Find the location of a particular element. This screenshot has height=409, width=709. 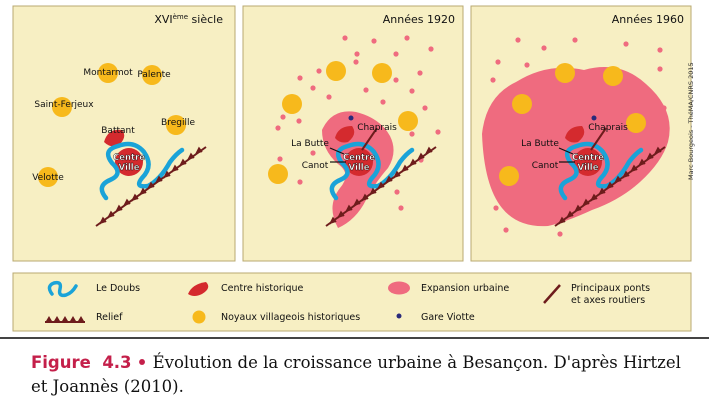

label-saint-ferjeux: Saint-Ferjeux is located at coordinates (64, 105).